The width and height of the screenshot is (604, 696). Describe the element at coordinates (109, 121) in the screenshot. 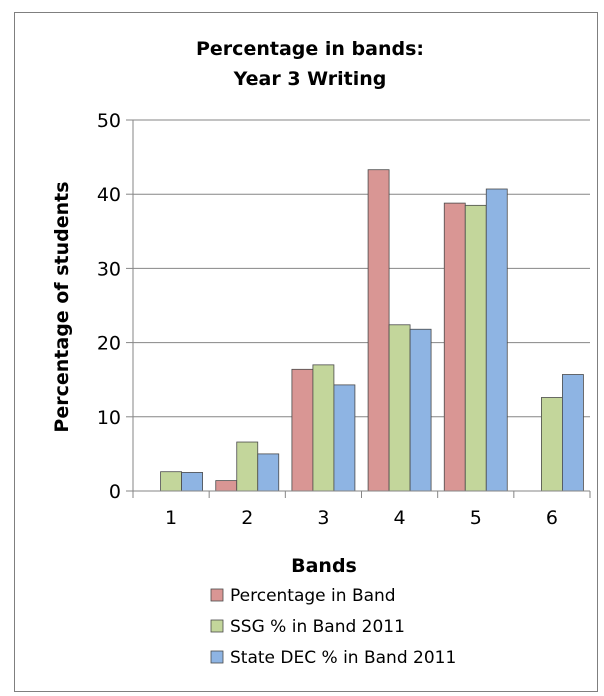

I see `y-tick-label: 50` at that location.